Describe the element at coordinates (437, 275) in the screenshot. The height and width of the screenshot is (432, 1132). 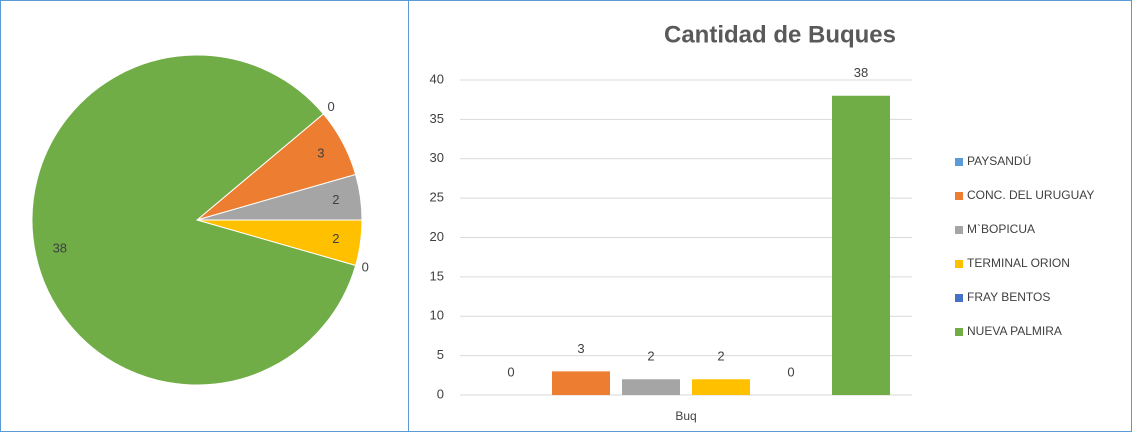
I see `y-tick-label: 15` at that location.